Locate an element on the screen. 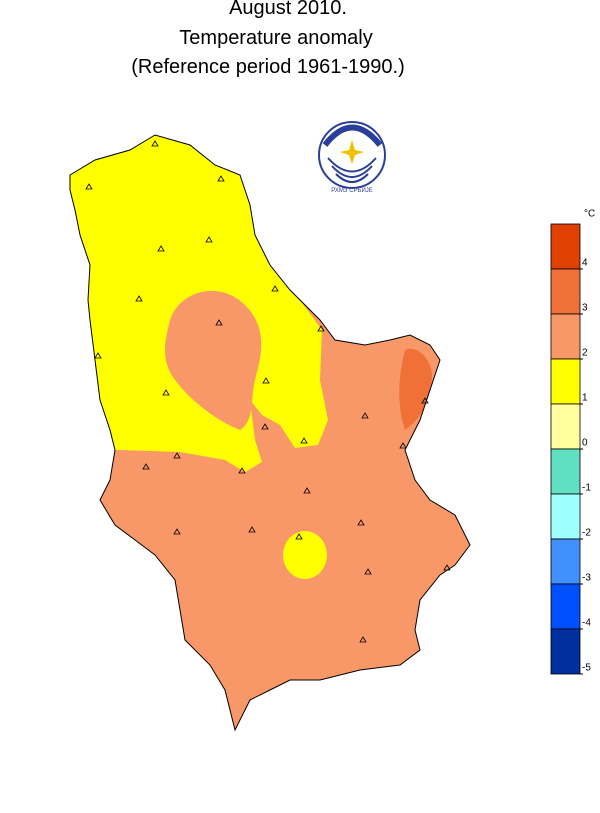 The image size is (600, 813). title-line: Temperature anomaly is located at coordinates (275, 38).